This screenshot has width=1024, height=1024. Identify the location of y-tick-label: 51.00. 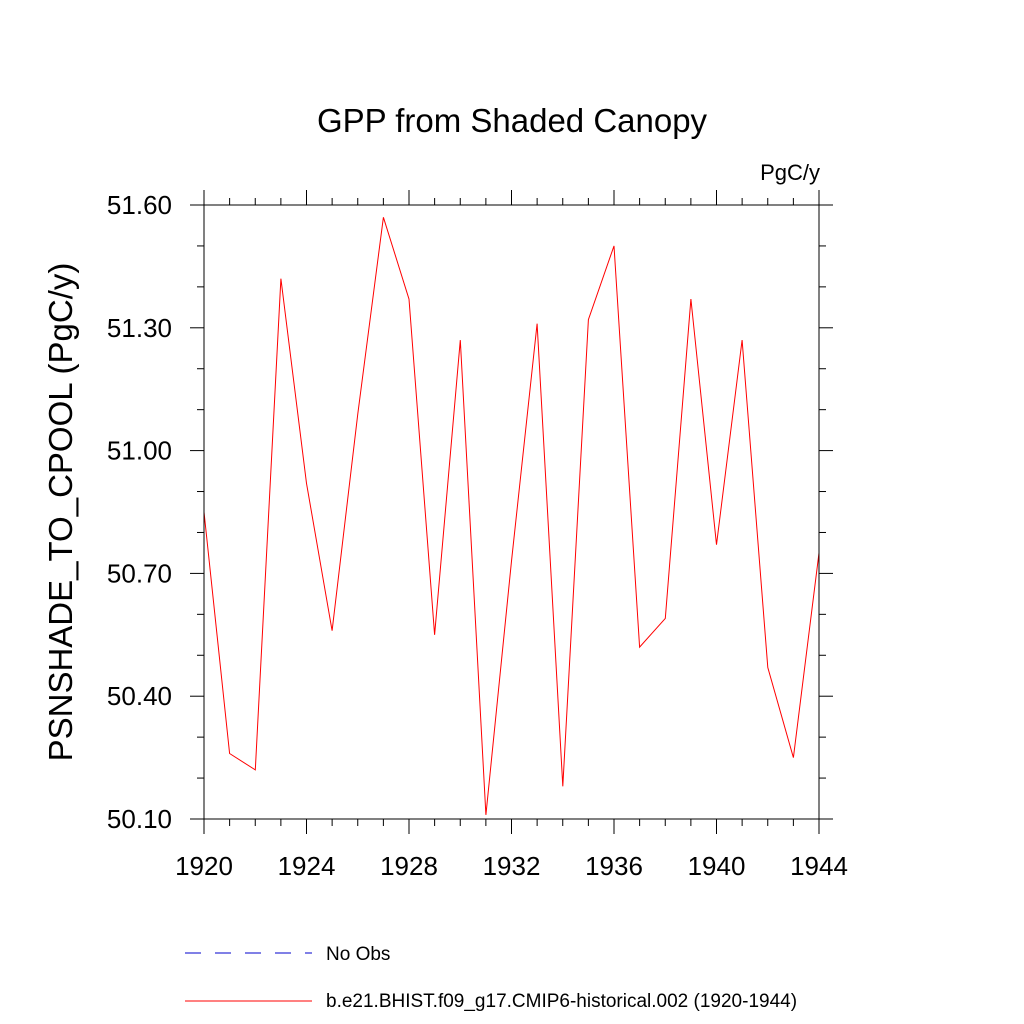
(139, 451).